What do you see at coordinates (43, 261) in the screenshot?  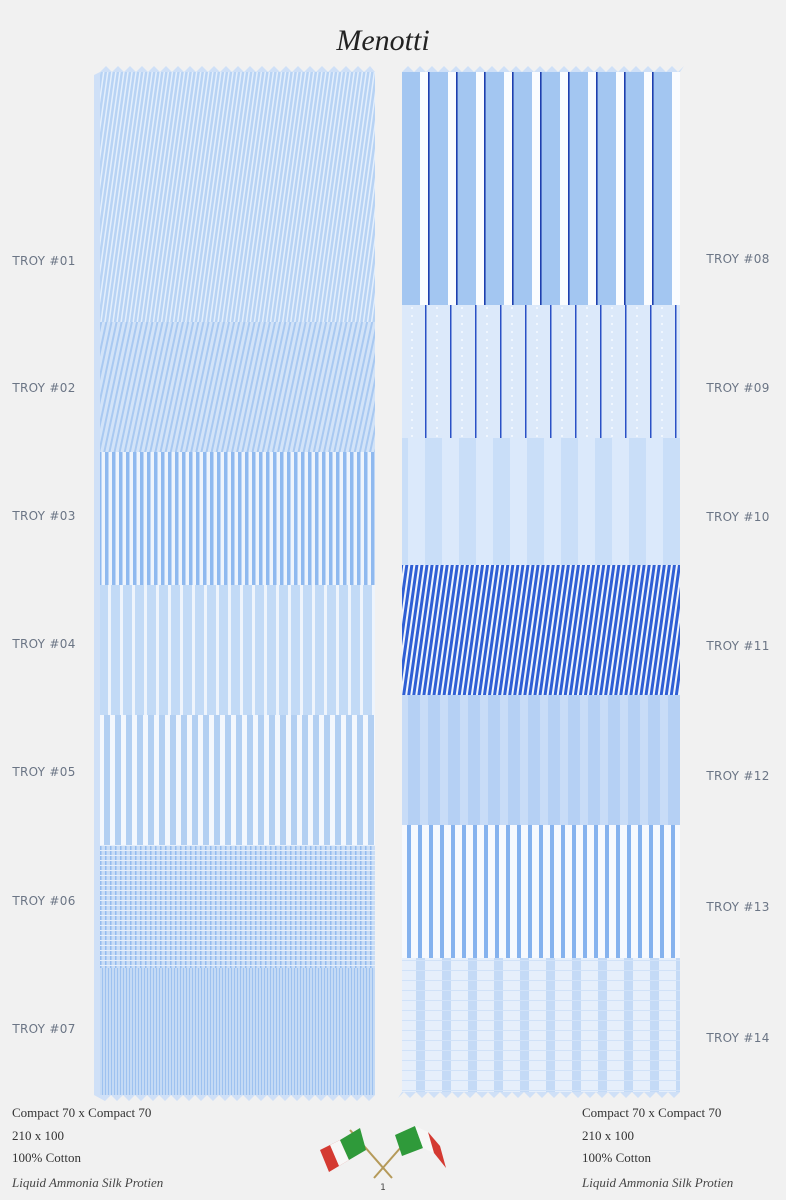 I see `swatch-label: TROY #01` at bounding box center [43, 261].